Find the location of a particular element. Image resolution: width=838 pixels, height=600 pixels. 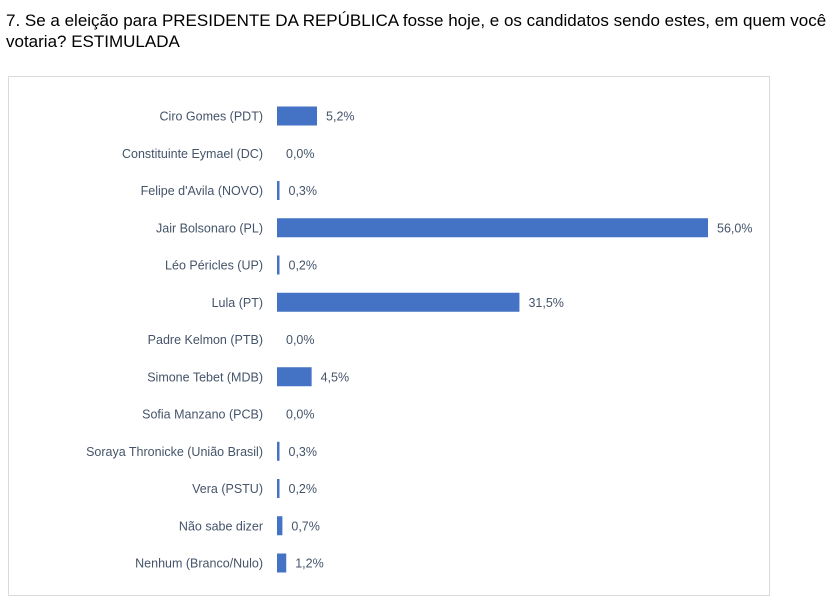

value-label: 5,2% is located at coordinates (340, 117).